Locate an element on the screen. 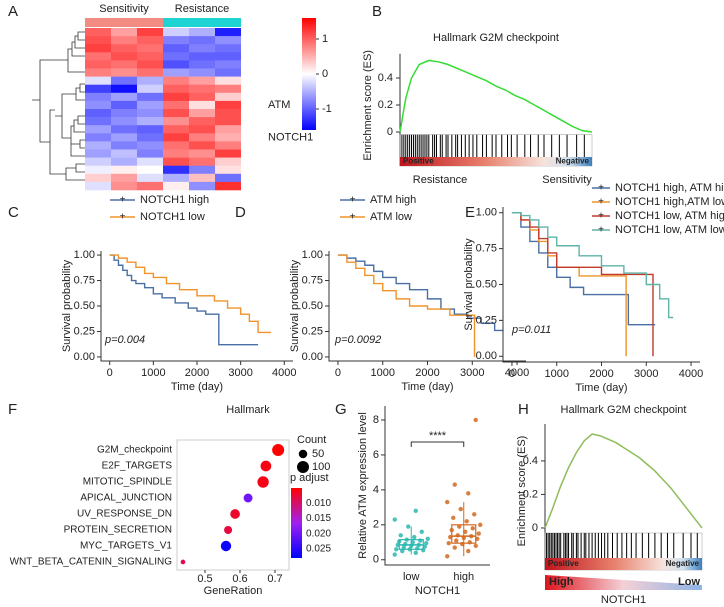 Image resolution: width=724 pixels, height=607 pixels. y-axis-label: Relative ATM expression level is located at coordinates (363, 485).